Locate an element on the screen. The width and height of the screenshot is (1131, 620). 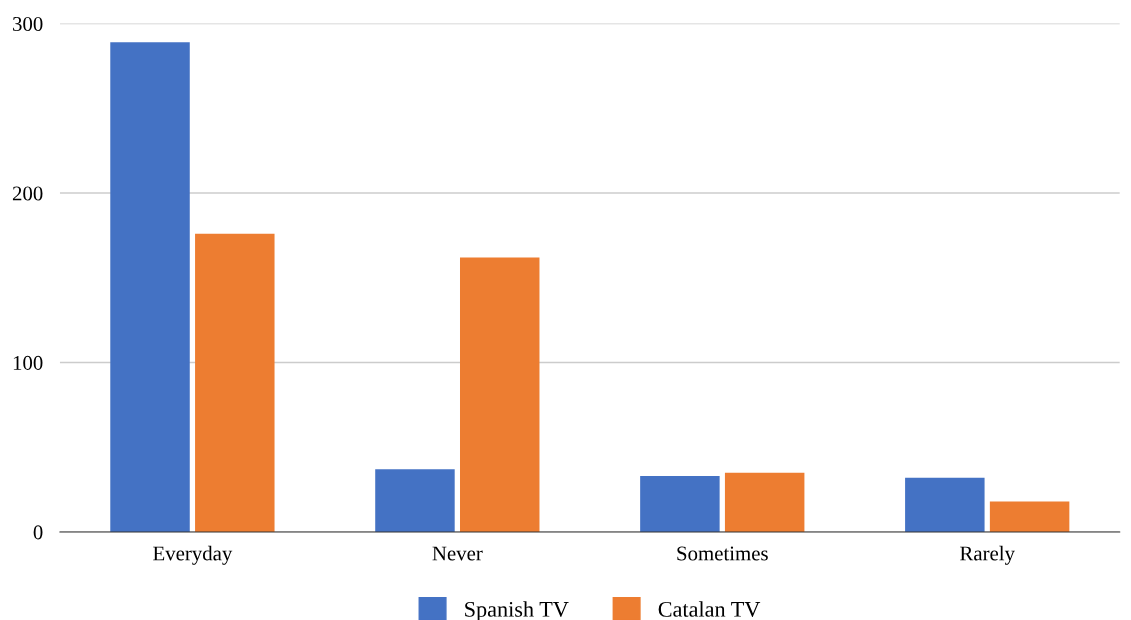
y-tick-label: 0 is located at coordinates (38, 532).